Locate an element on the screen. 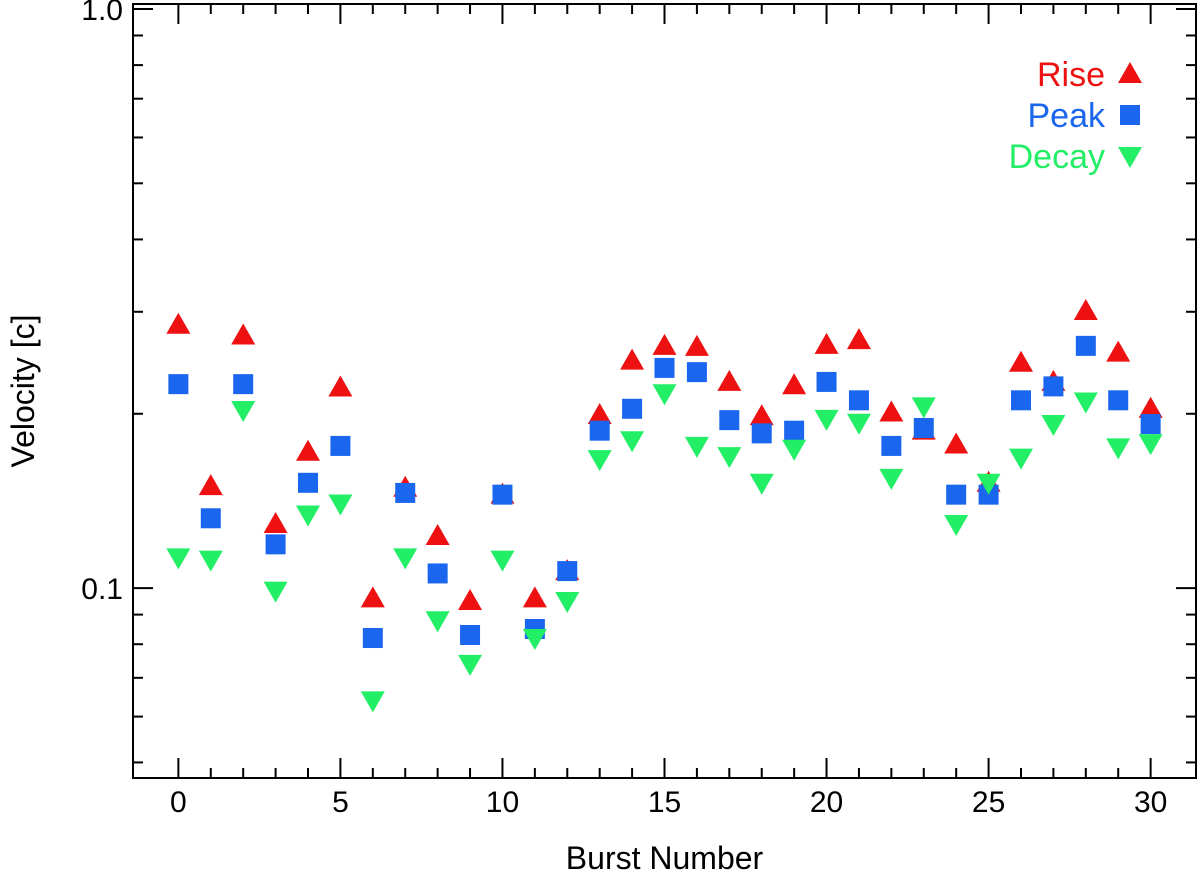 The width and height of the screenshot is (1200, 877). x-tick-label: 5 is located at coordinates (340, 802).